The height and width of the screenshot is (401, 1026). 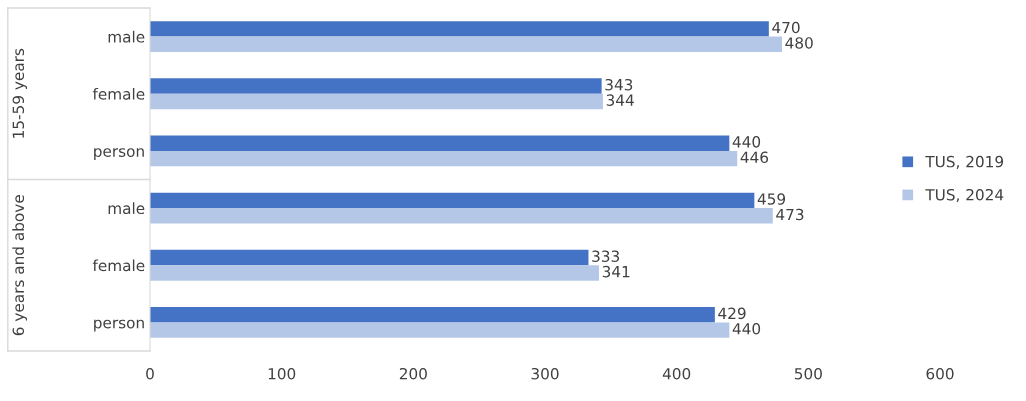 I want to click on x-tick-label: 500, so click(x=808, y=373).